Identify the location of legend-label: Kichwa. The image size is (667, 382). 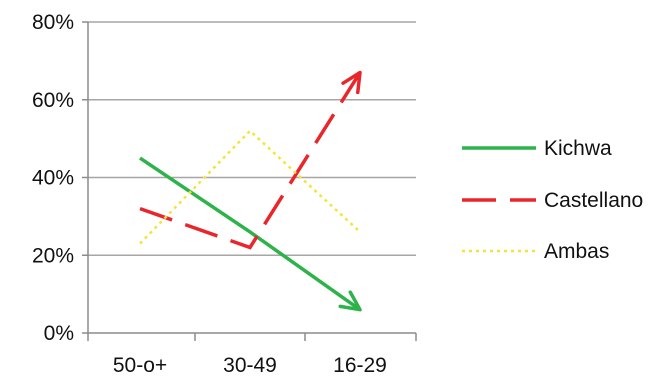
(578, 148).